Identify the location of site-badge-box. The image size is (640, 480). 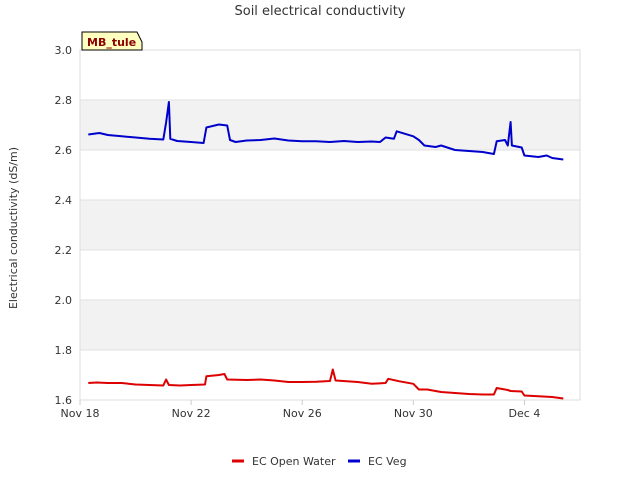
(112, 41).